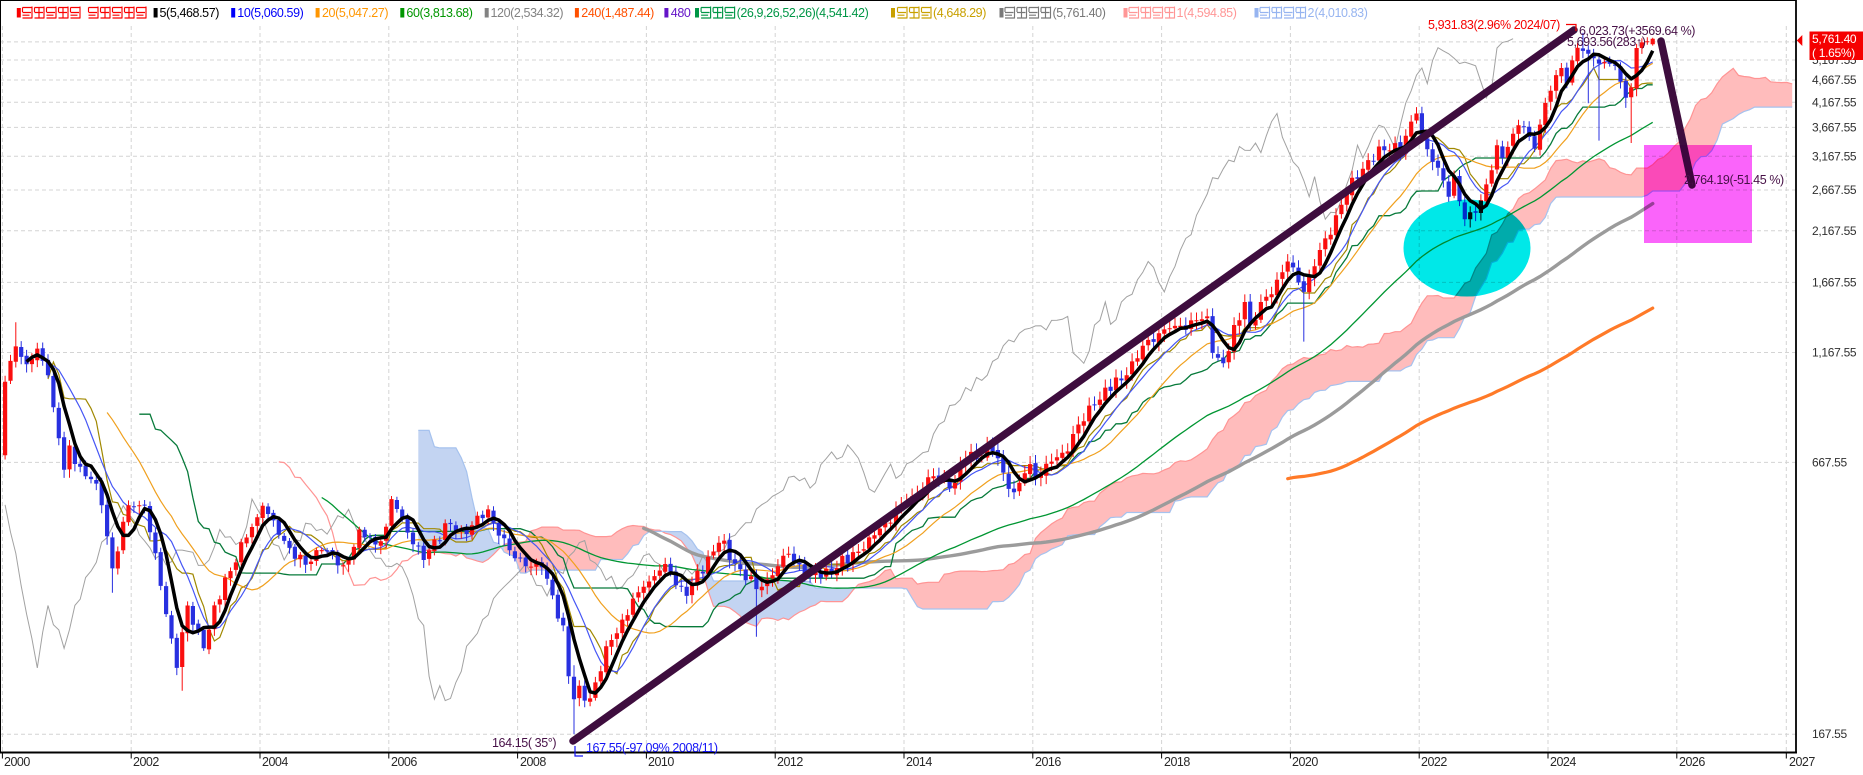 The image size is (1863, 775). Describe the element at coordinates (1305, 762) in the screenshot. I see `svg-text: 2020` at that location.